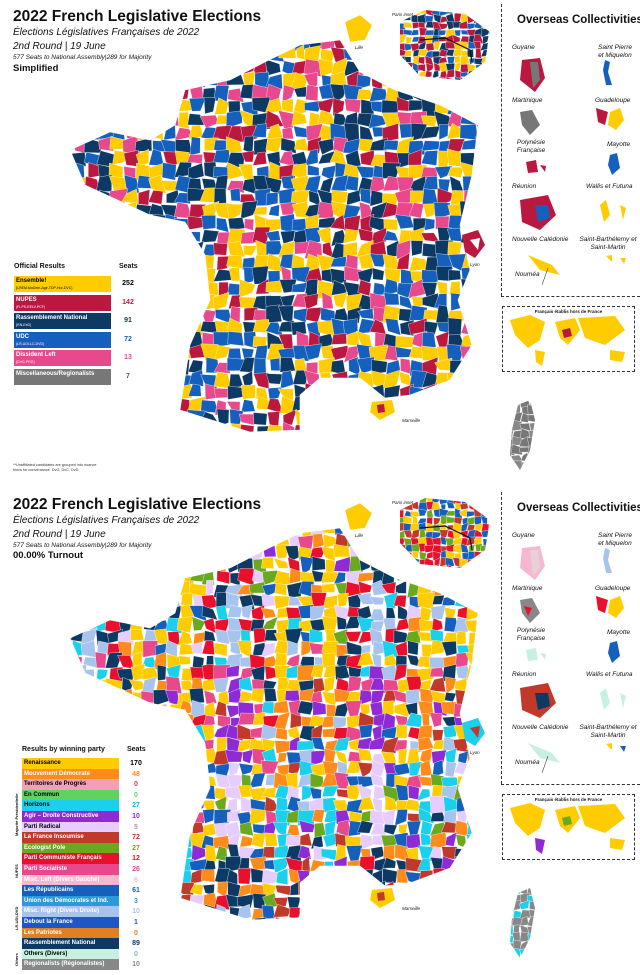  I want to click on legend-label: Parti Socialiste, so click(46, 869).